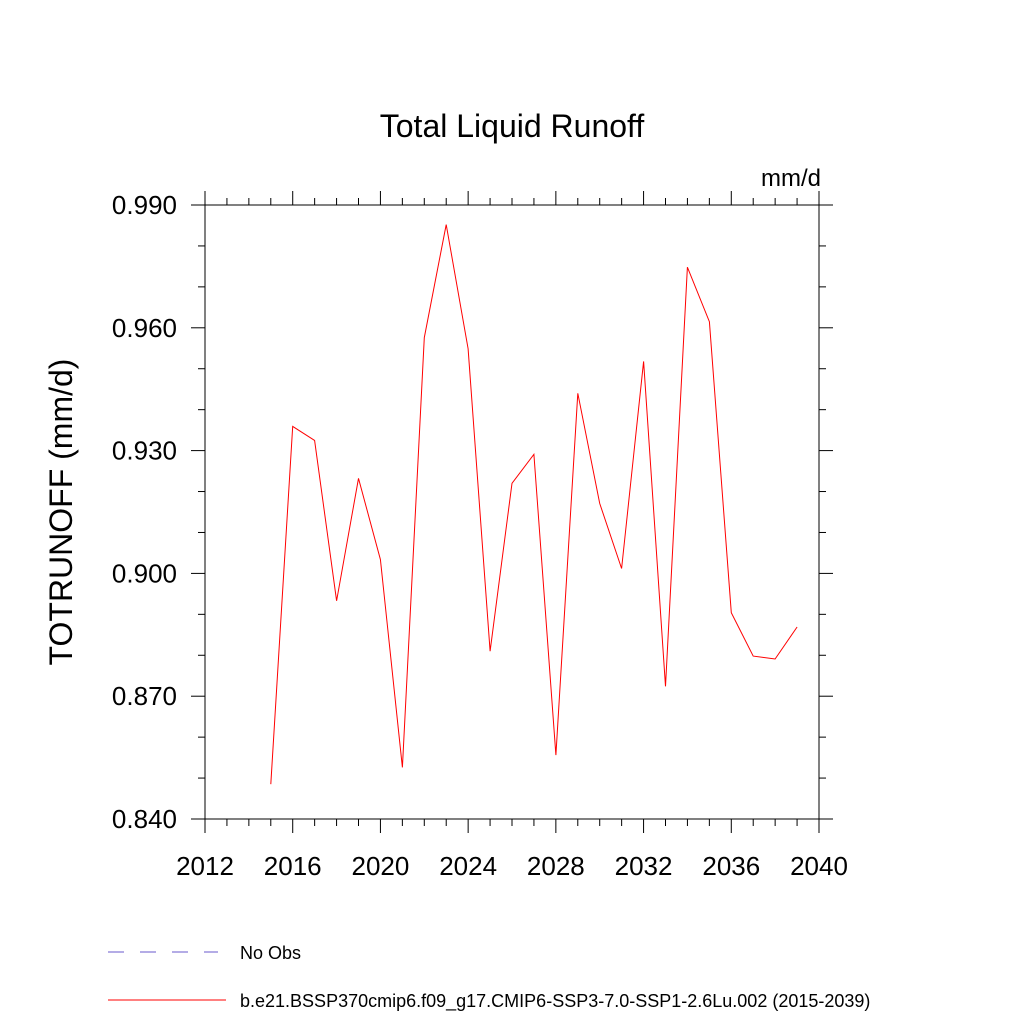 The height and width of the screenshot is (1024, 1024). Describe the element at coordinates (270, 953) in the screenshot. I see `legend-label: No Obs` at that location.